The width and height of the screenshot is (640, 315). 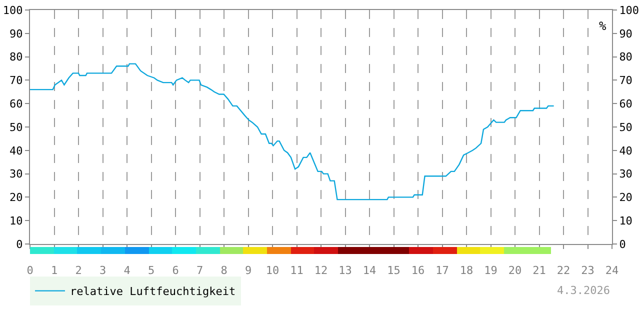 I want to click on x-tick-label: 21, so click(x=539, y=271).